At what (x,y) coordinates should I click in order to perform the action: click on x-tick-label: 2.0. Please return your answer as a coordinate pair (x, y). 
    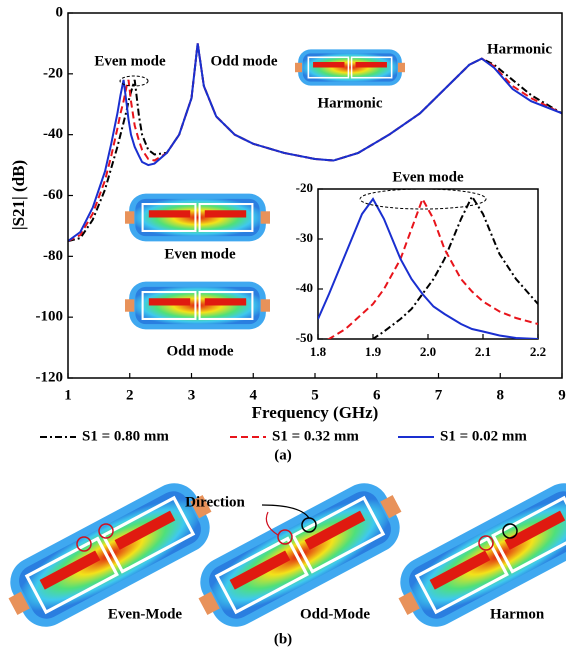
    Looking at the image, I should click on (428, 351).